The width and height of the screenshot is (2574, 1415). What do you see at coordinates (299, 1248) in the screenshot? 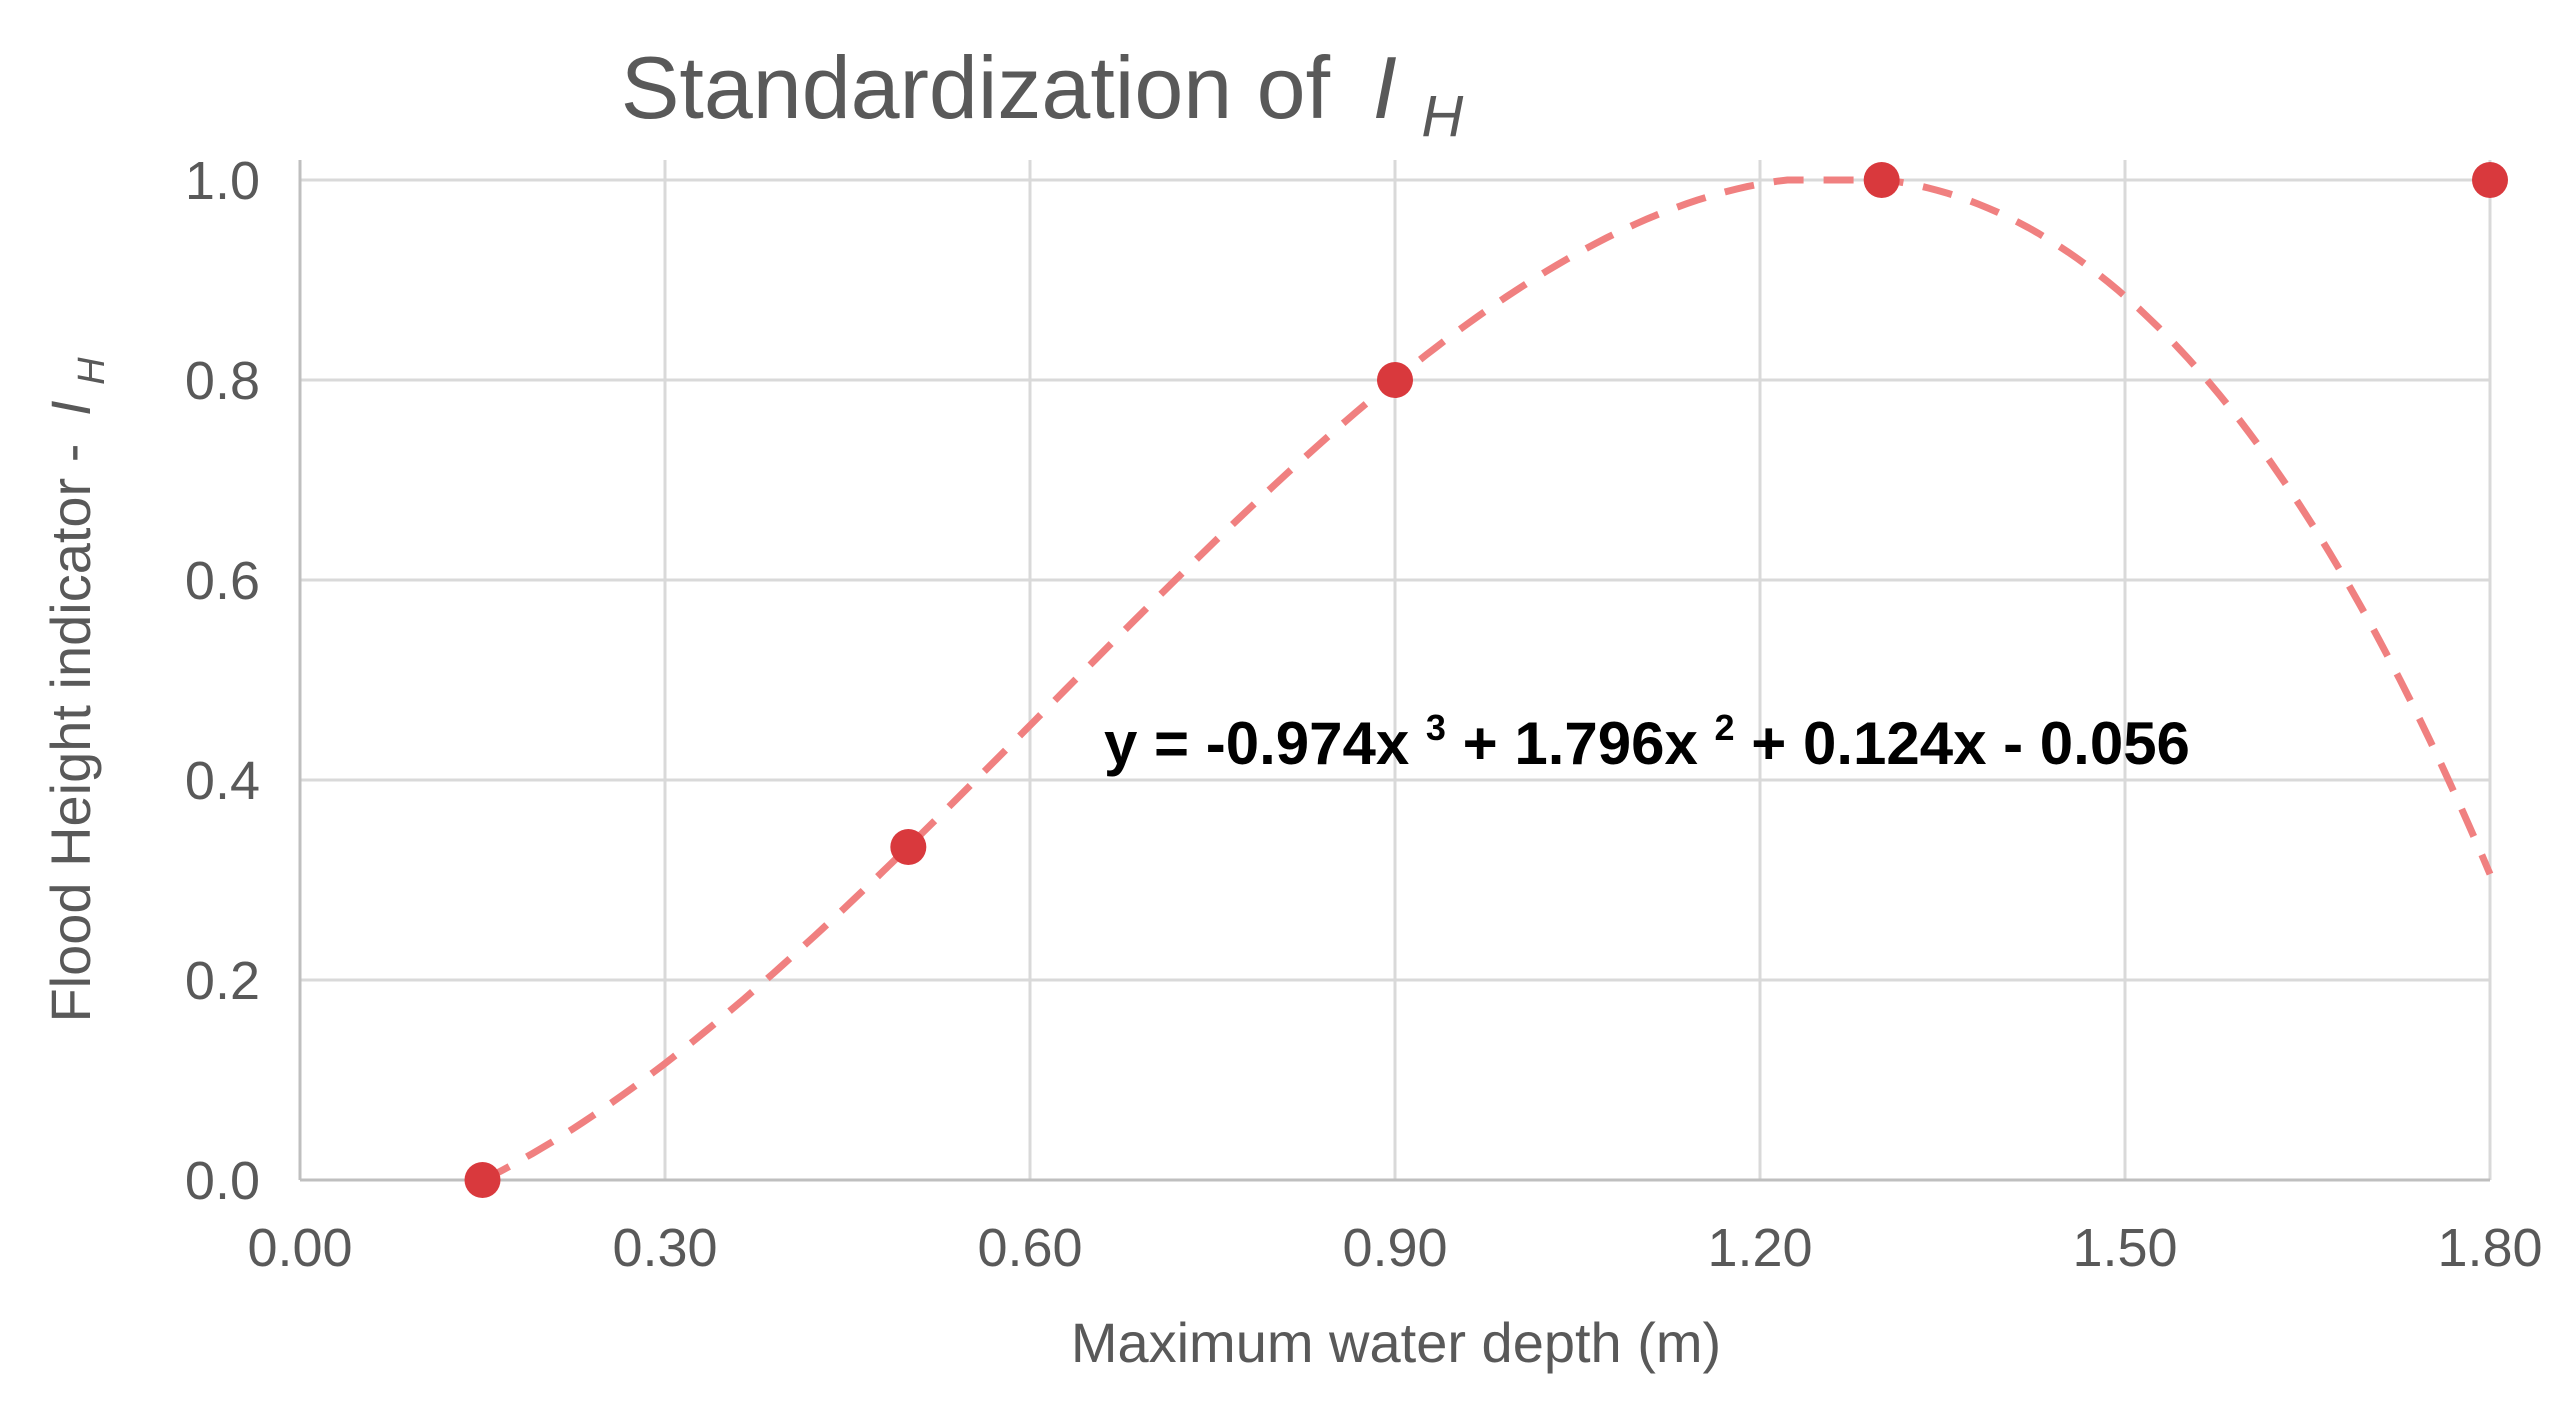
I see `x-tick-label: 0.00` at bounding box center [299, 1248].